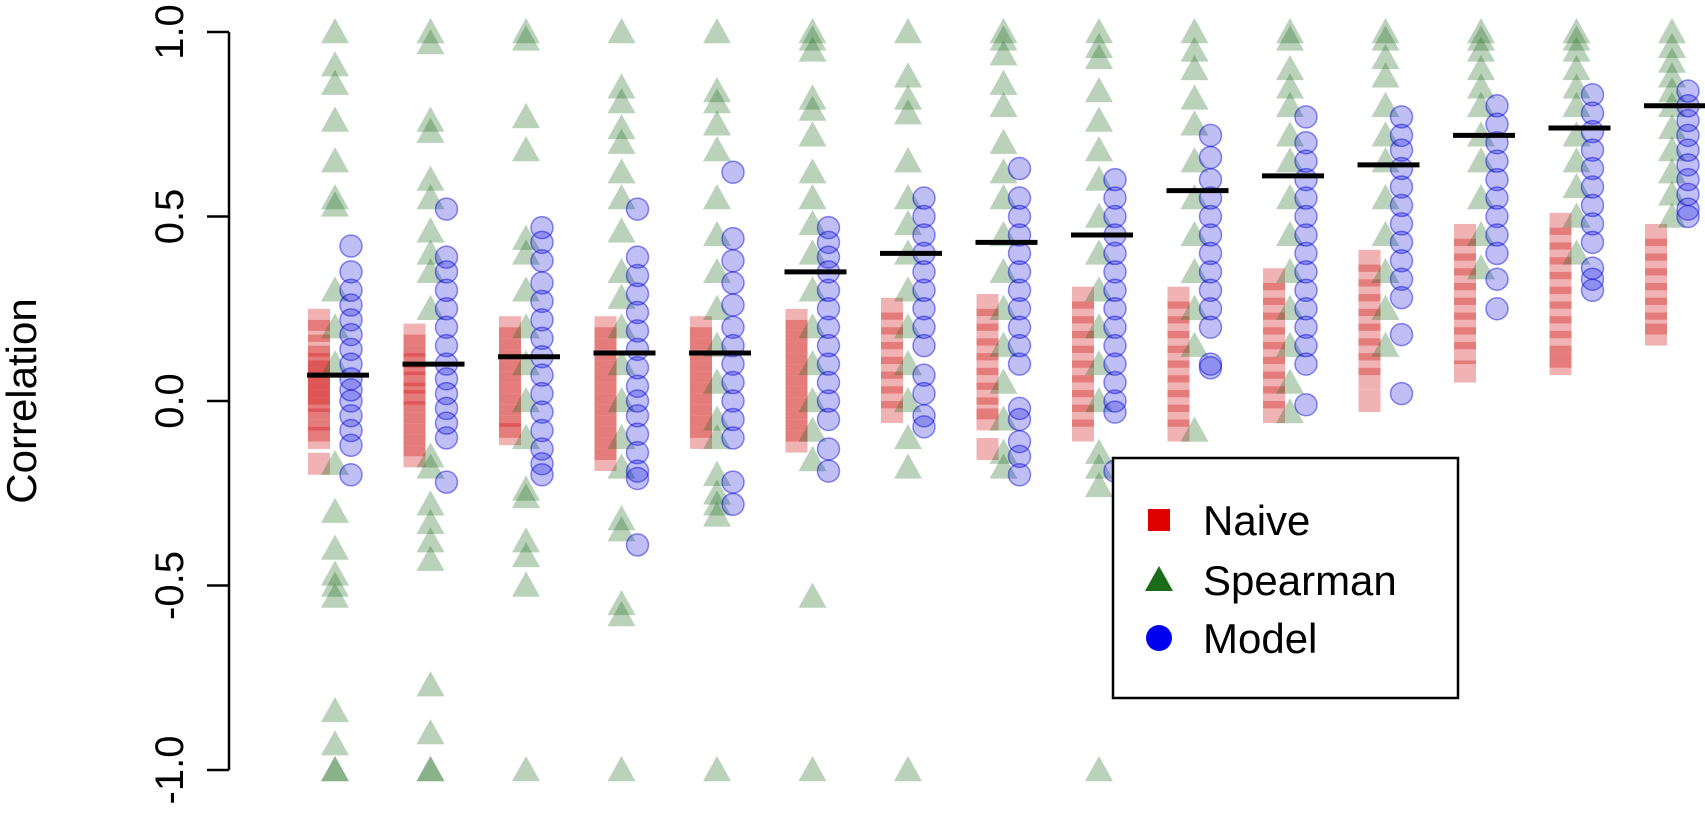 The height and width of the screenshot is (814, 1705). What do you see at coordinates (170, 770) in the screenshot?
I see `y-tick-label: -1.0` at bounding box center [170, 770].